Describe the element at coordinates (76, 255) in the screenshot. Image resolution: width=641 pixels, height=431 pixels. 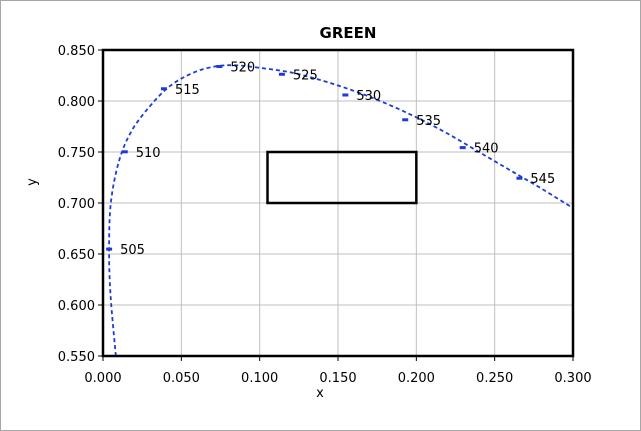
I see `y-tick-label: 0.650` at that location.